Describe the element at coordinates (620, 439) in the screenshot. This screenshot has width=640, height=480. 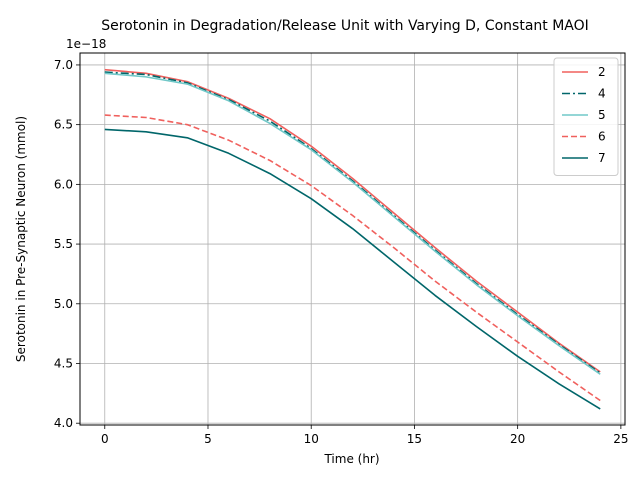
I see `x-tick-label: 25` at that location.